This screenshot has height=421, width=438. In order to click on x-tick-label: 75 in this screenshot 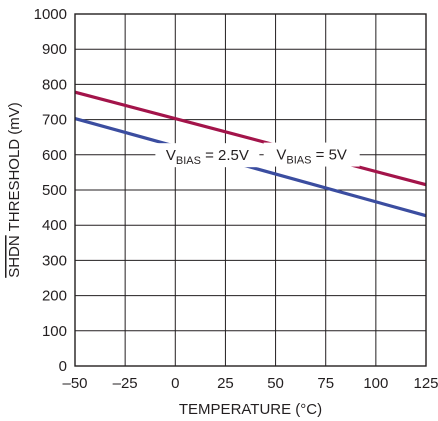, I will do `click(325, 383)`.